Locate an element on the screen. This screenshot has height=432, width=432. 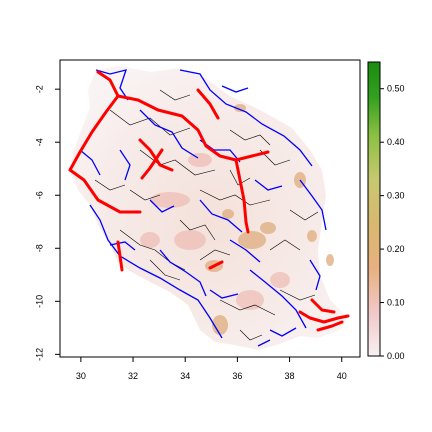
legend-label: 0.00 is located at coordinates (396, 356).